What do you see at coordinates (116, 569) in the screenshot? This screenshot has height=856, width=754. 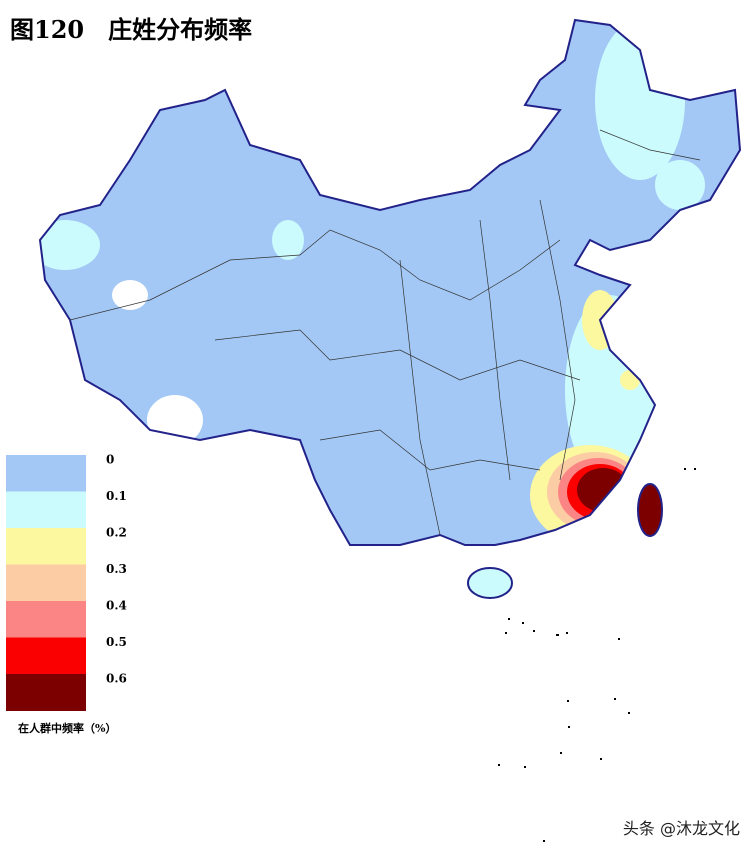 I see `legend-label: 0.3` at bounding box center [116, 569].